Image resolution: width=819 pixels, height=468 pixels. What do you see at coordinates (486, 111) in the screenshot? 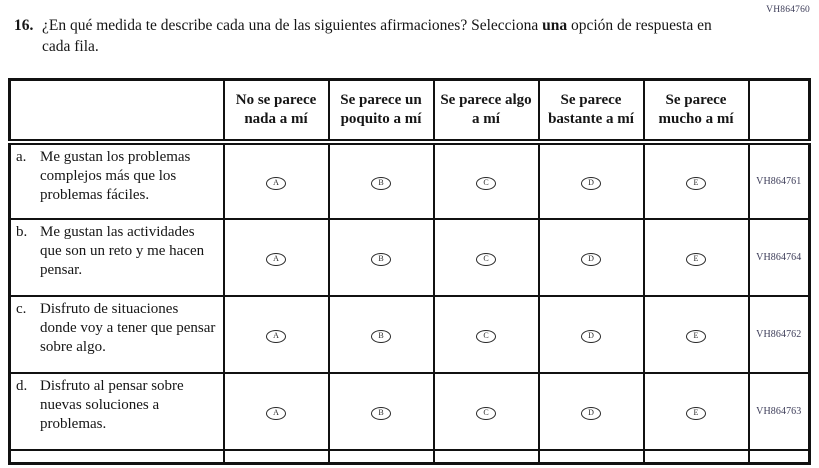
I see `header-col-algo: Se parece algo a mí` at bounding box center [486, 111].